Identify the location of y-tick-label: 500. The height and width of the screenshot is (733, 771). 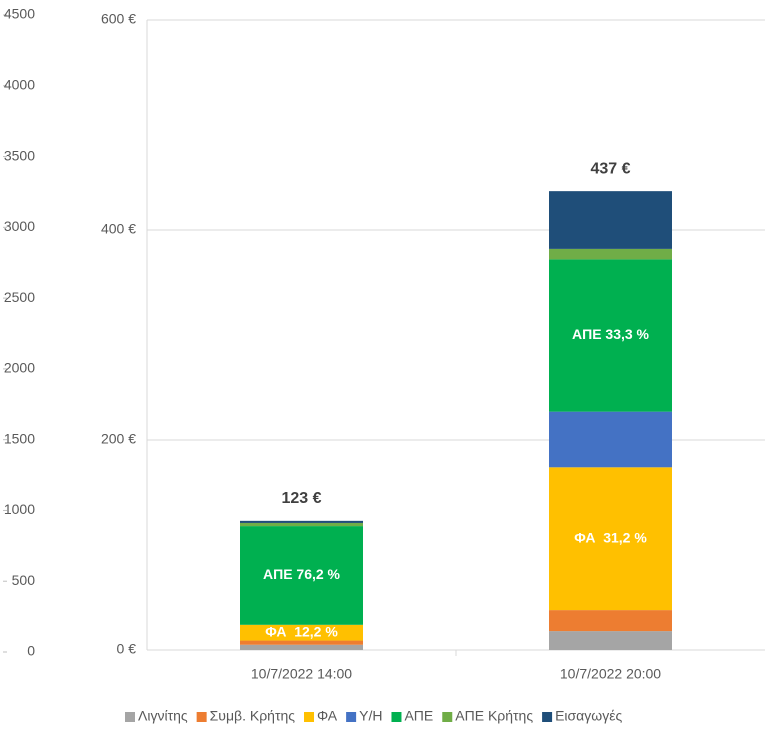
(24, 580).